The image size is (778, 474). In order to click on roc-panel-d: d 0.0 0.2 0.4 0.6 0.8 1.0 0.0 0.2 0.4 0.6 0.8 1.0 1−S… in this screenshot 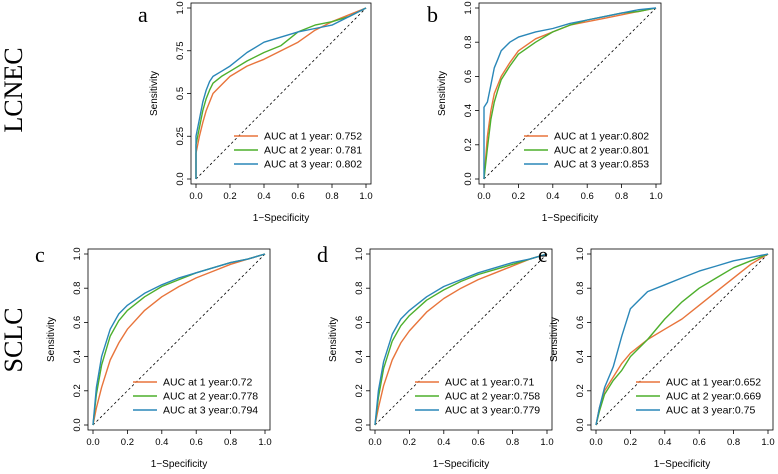, I will do `click(435, 356)`.